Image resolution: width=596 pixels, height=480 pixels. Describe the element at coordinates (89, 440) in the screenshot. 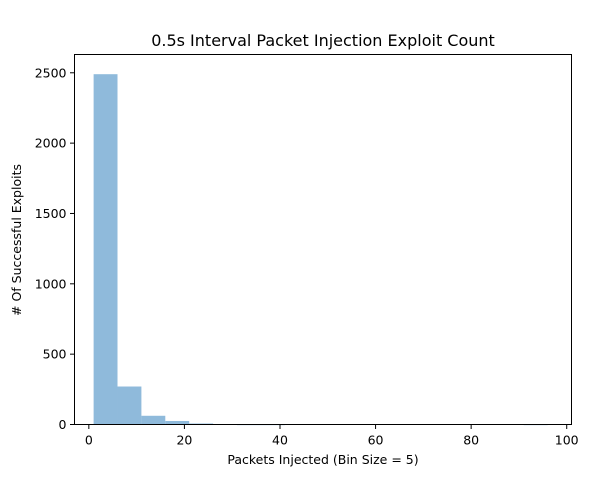

I see `x-tick-label: 0` at that location.